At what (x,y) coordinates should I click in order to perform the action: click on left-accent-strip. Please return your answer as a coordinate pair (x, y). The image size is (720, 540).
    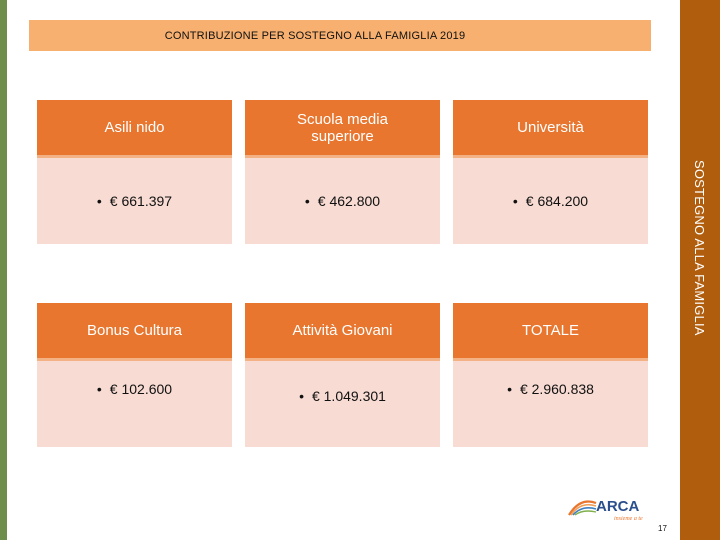
    Looking at the image, I should click on (3, 270).